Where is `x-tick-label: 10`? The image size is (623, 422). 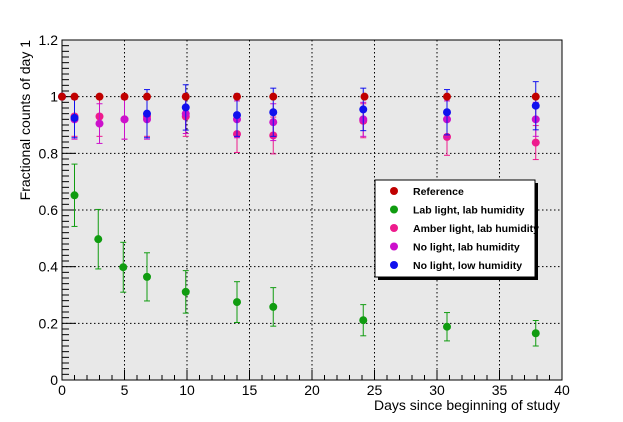 x-tick-label: 10 is located at coordinates (187, 390).